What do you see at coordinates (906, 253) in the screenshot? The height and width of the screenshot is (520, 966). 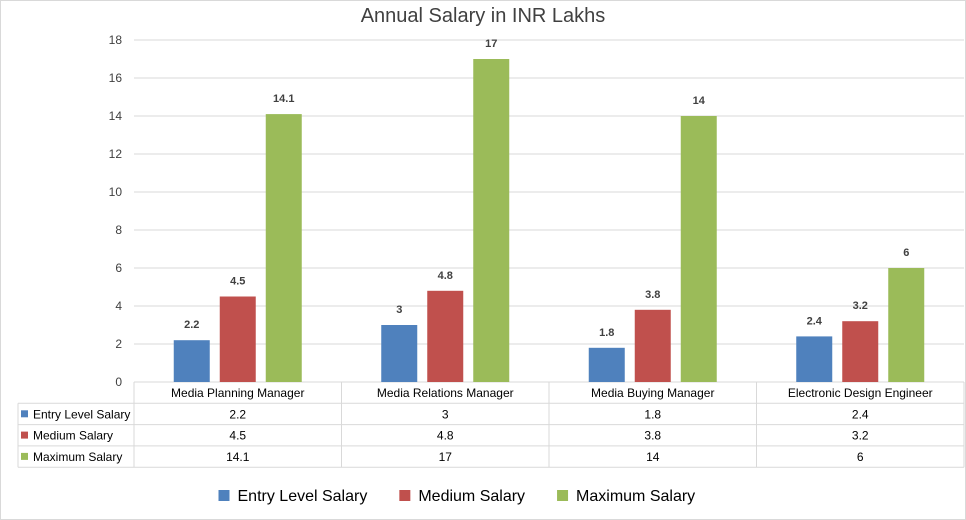 I see `data-label: 6` at bounding box center [906, 253].